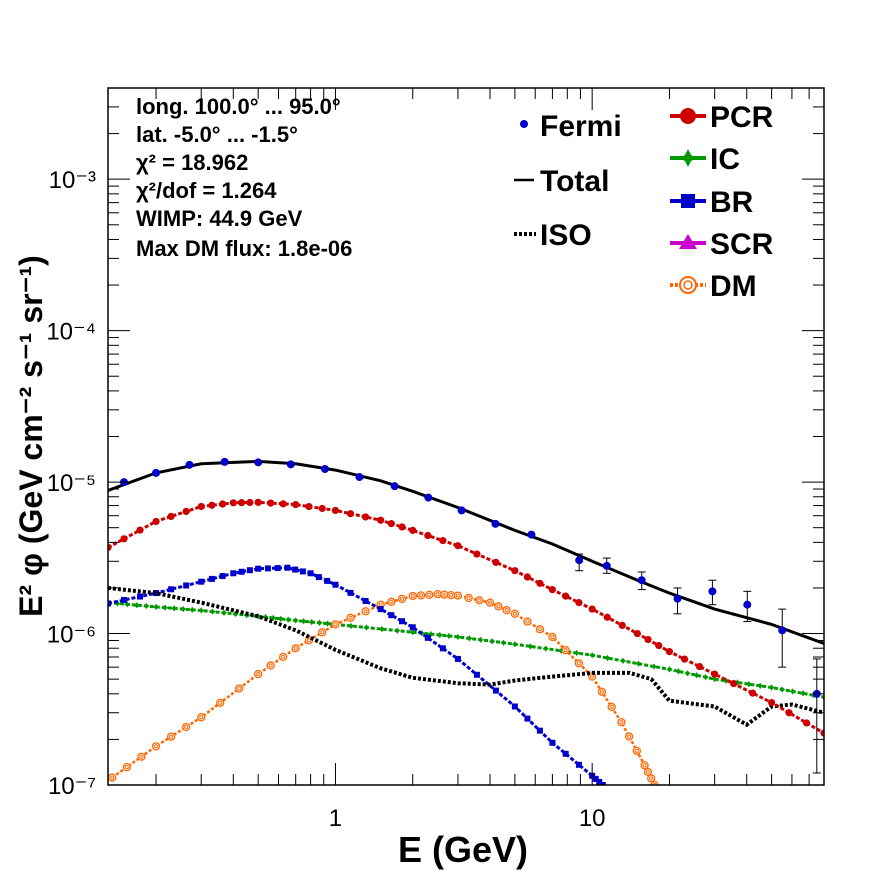 This screenshot has height=872, width=896. What do you see at coordinates (463, 849) in the screenshot?
I see `x-axis-title: E (GeV)` at bounding box center [463, 849].